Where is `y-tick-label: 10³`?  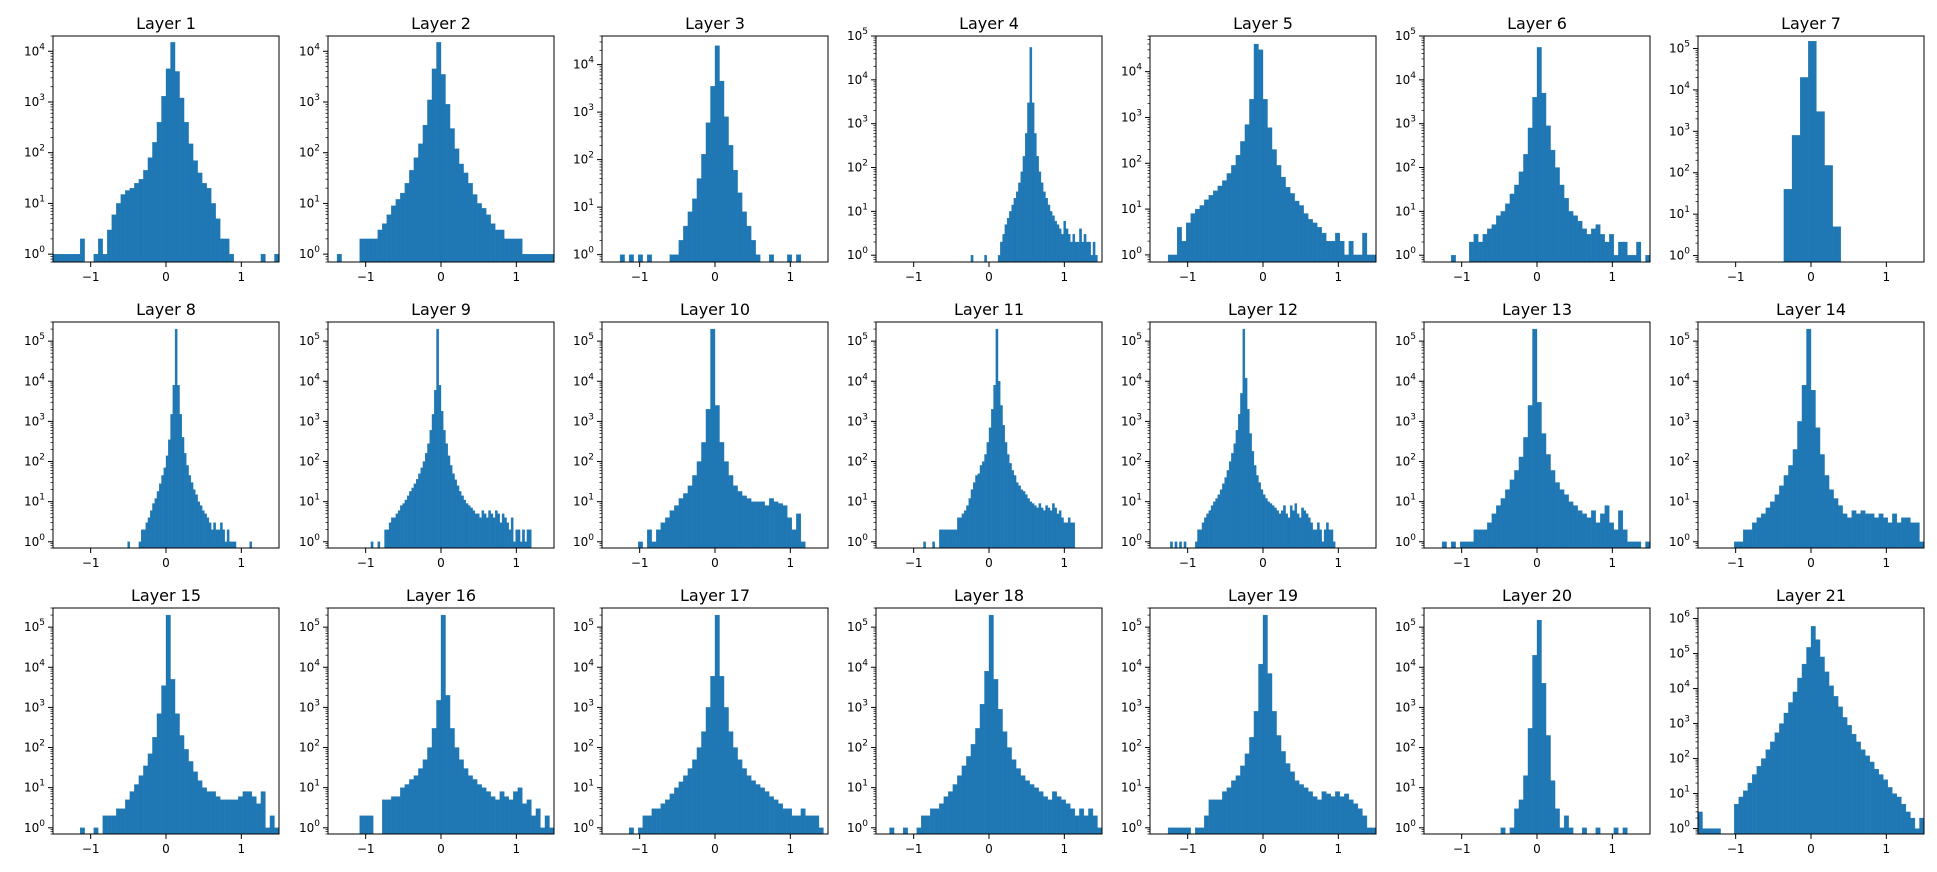
y-tick-label: 10³ is located at coordinates (309, 706).